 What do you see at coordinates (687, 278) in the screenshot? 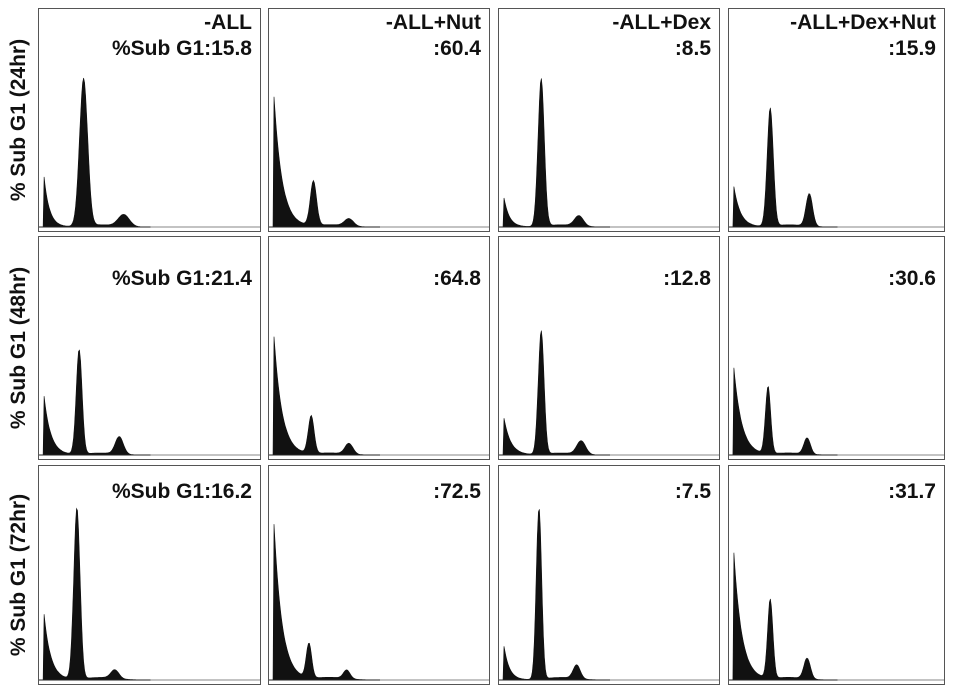
I see `sub-g1-value: :12.8` at bounding box center [687, 278].